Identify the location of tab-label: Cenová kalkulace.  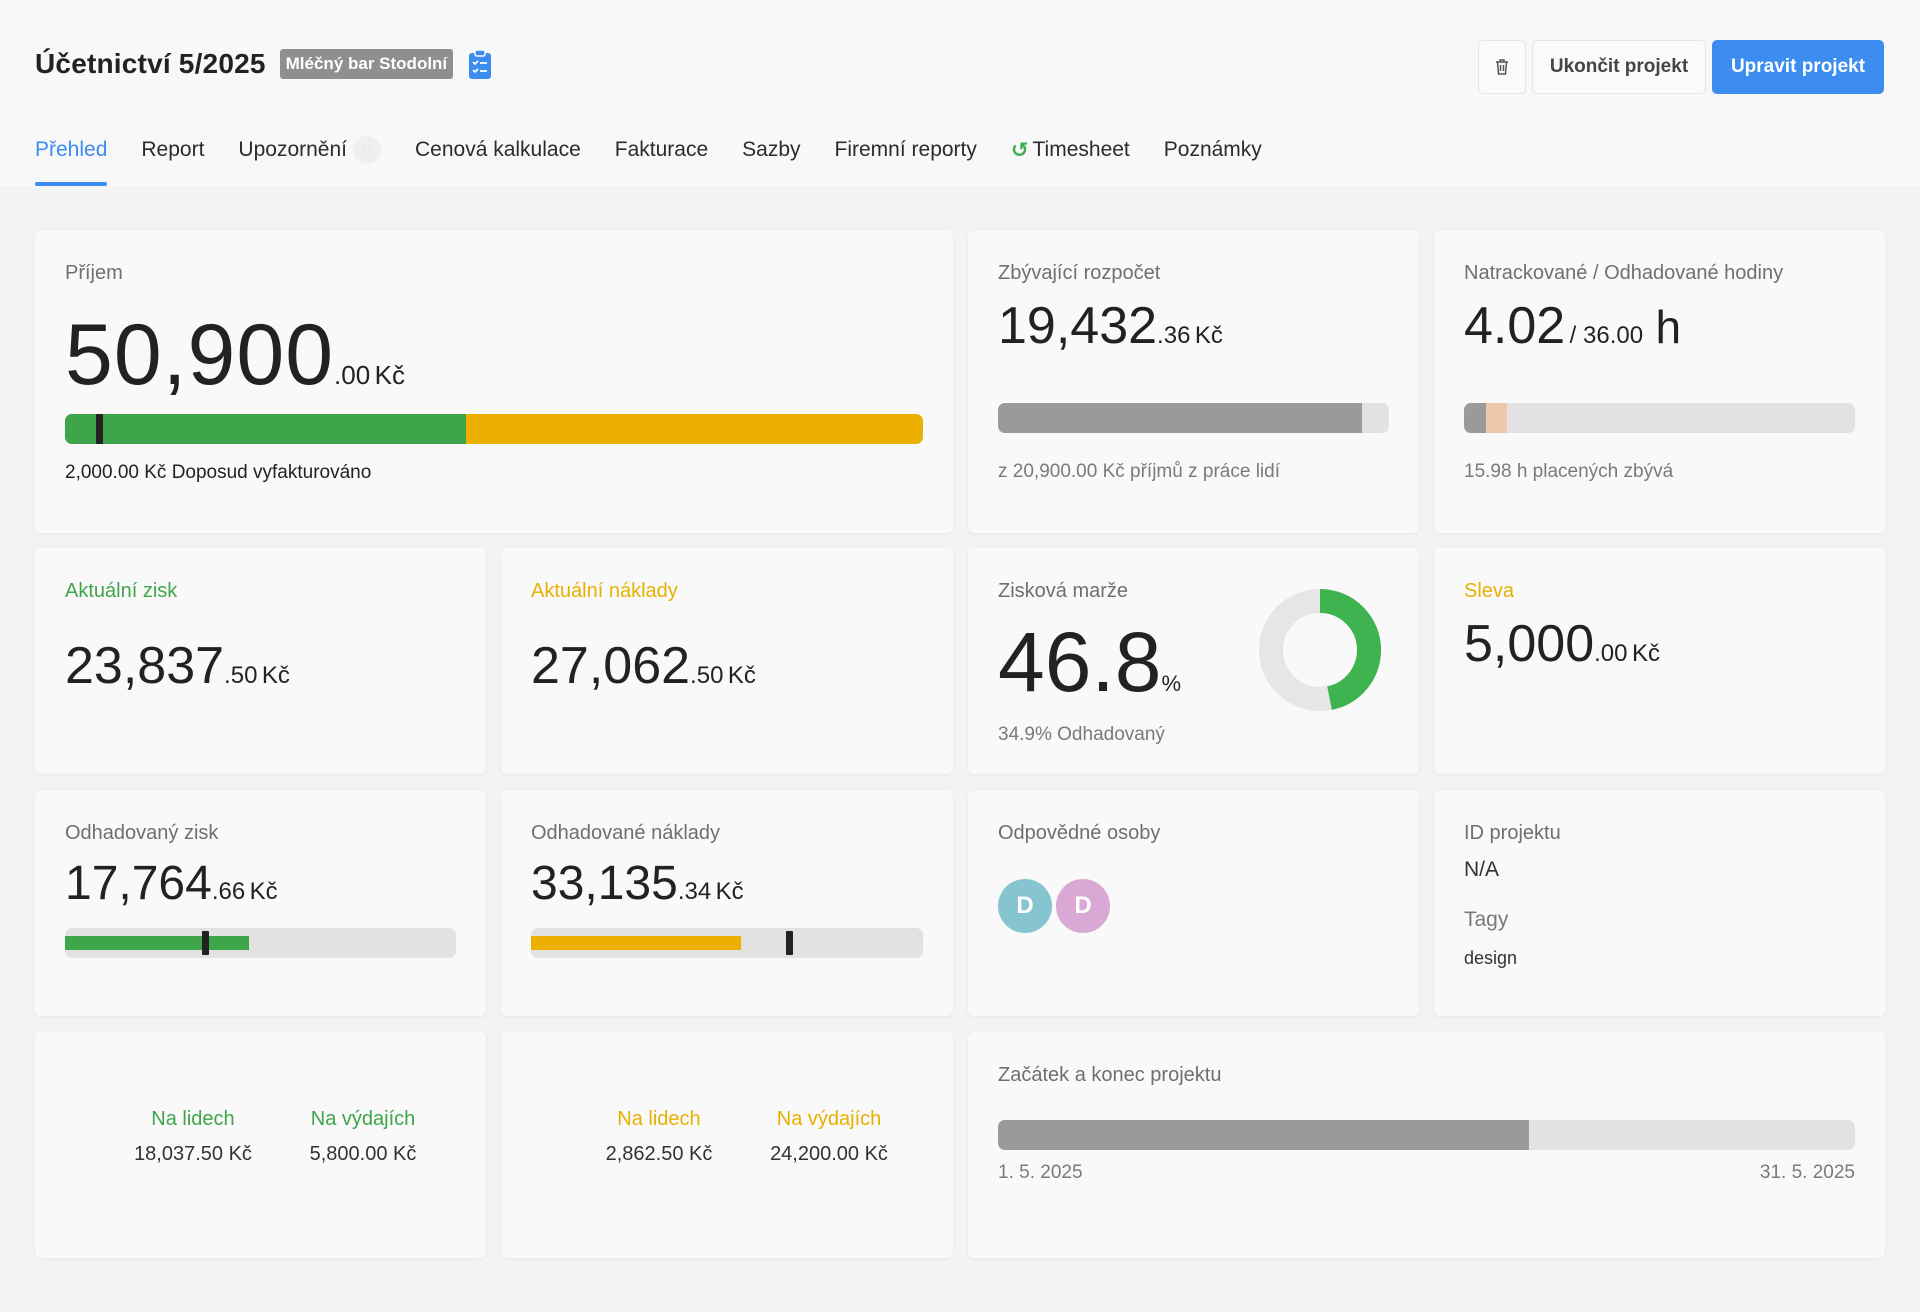
(498, 149).